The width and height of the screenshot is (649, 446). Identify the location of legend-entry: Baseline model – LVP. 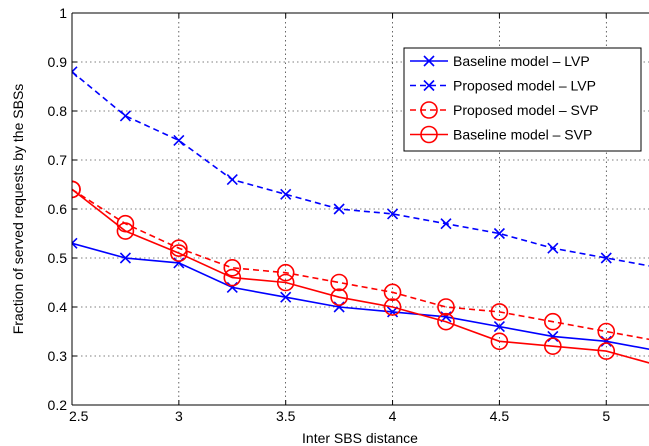
(500, 61).